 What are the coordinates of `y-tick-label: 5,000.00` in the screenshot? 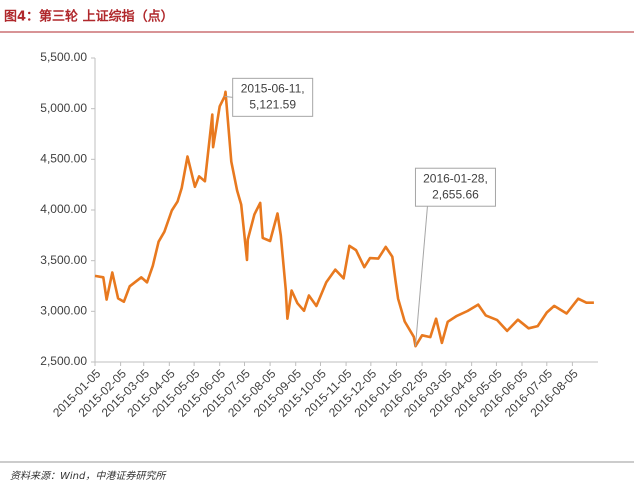 It's located at (63, 108).